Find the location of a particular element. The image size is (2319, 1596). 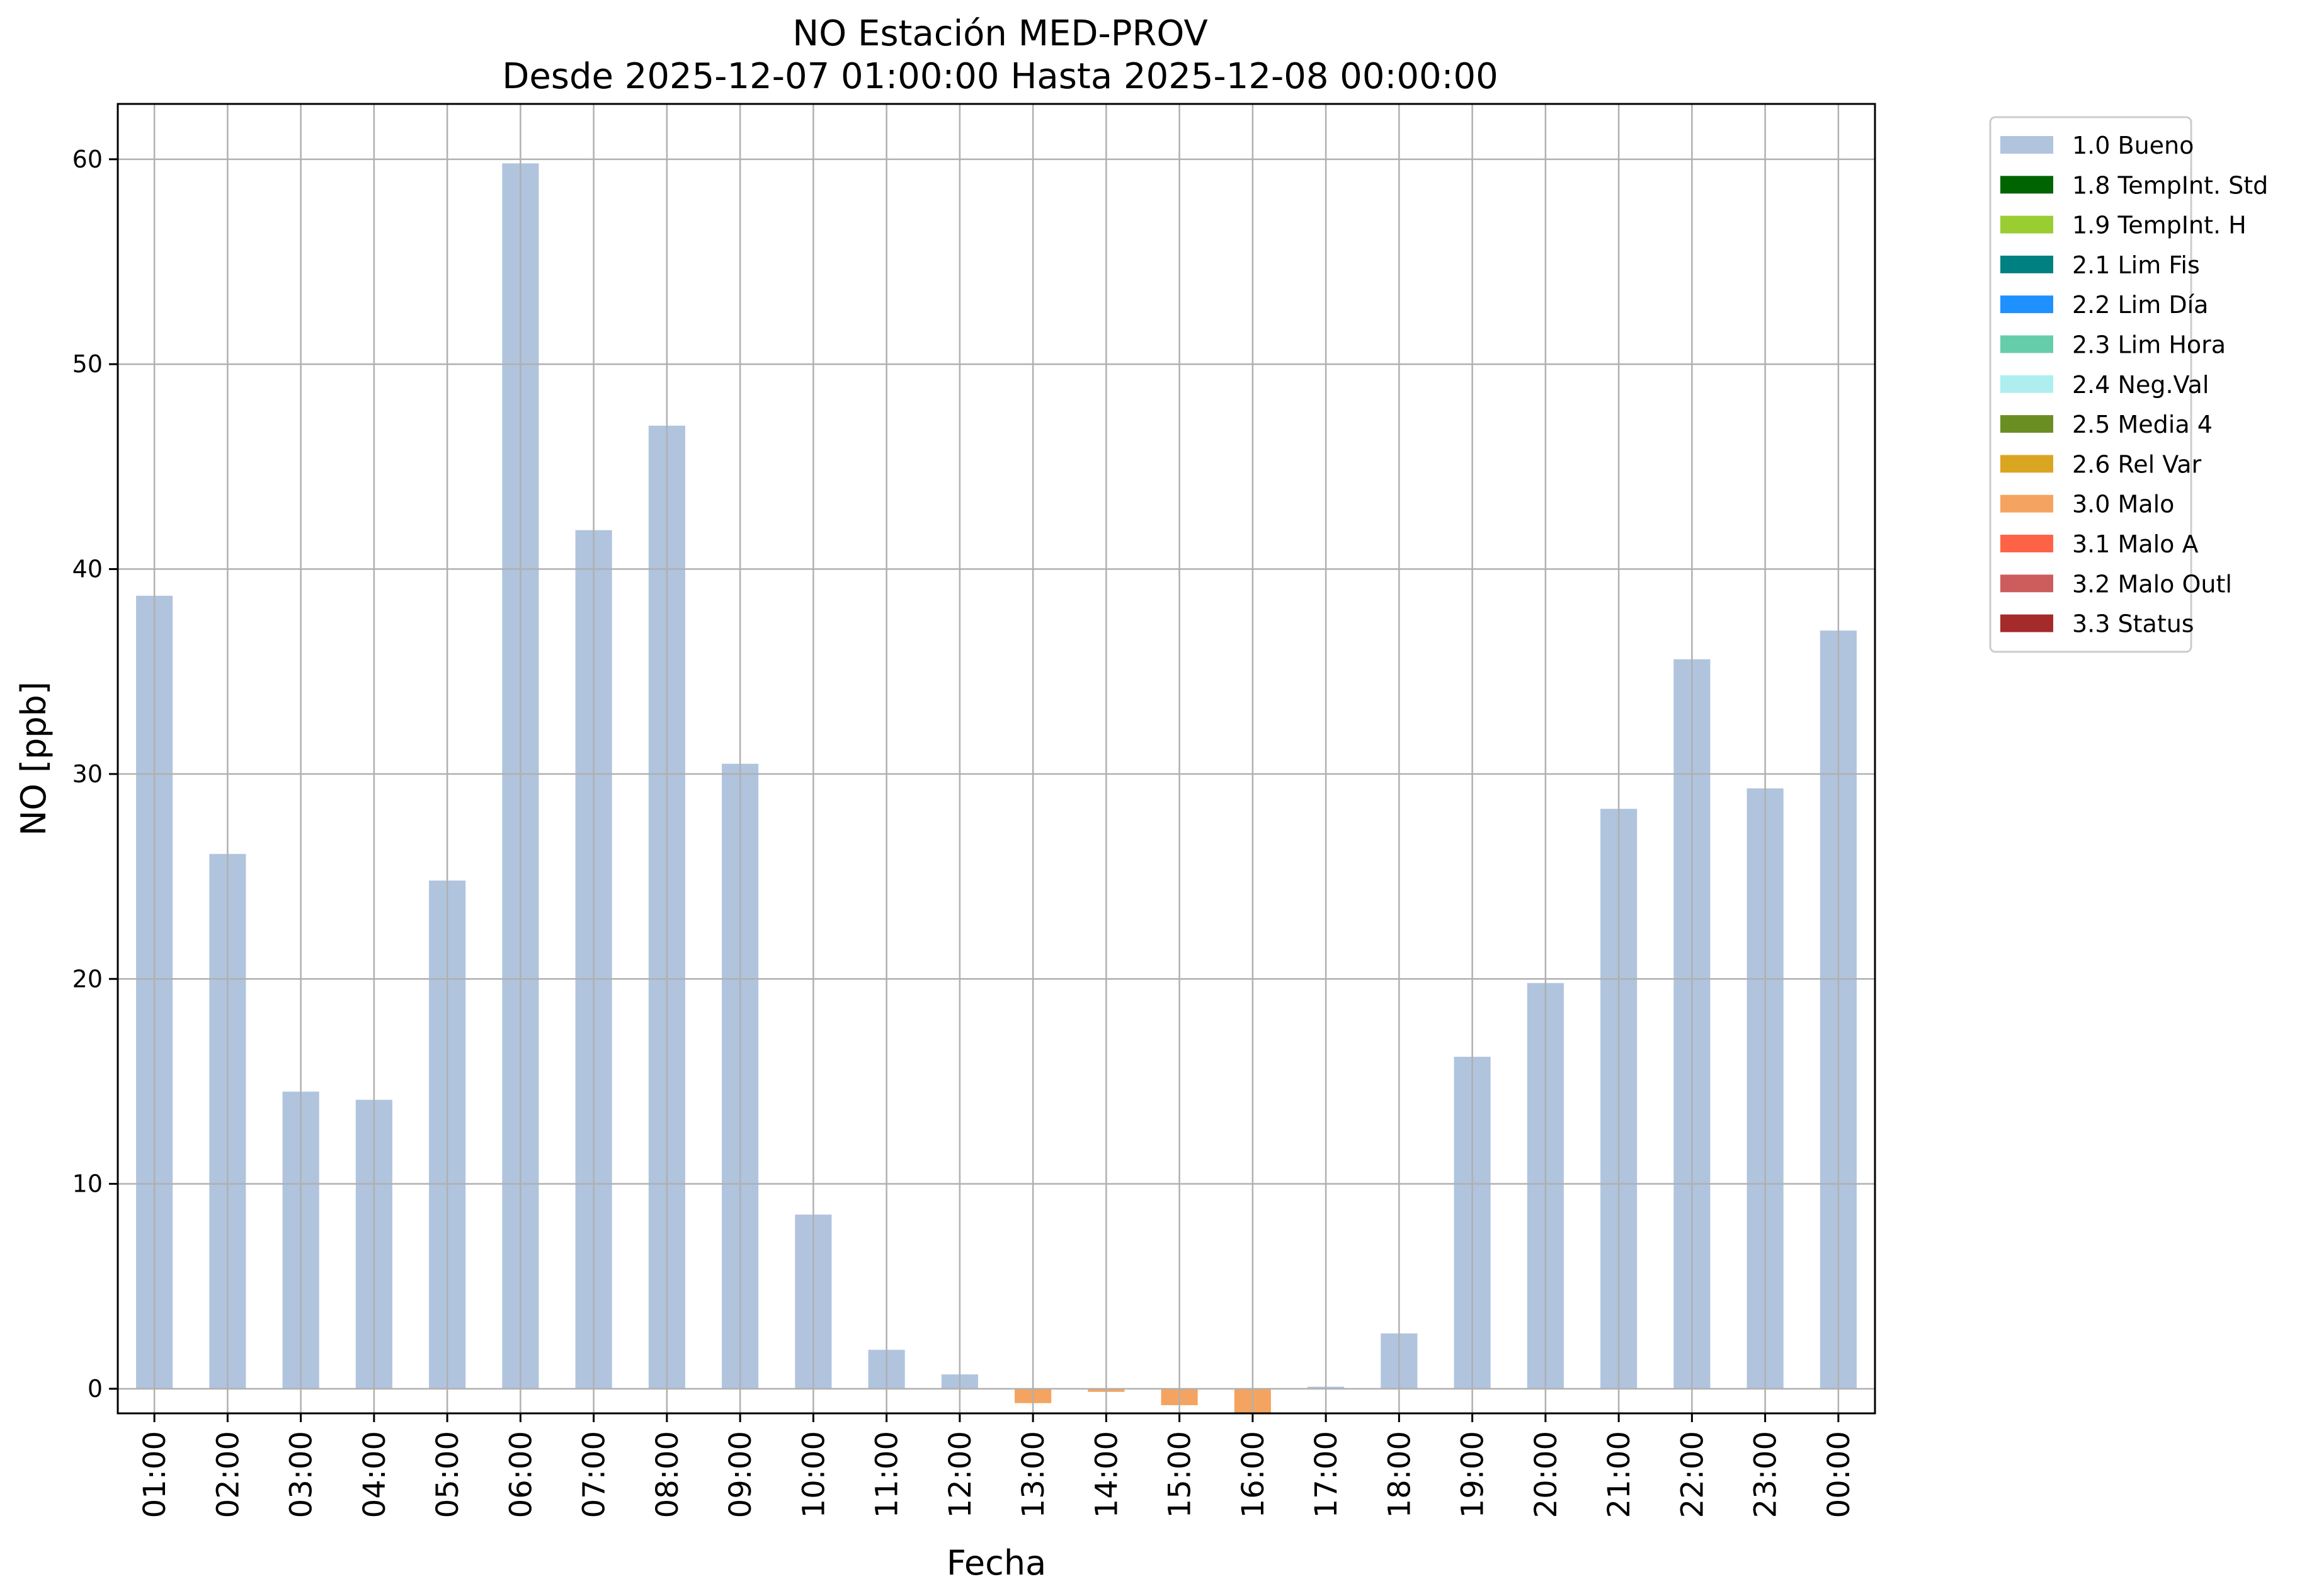

x-tick-label: 15:00 is located at coordinates (1180, 1474).